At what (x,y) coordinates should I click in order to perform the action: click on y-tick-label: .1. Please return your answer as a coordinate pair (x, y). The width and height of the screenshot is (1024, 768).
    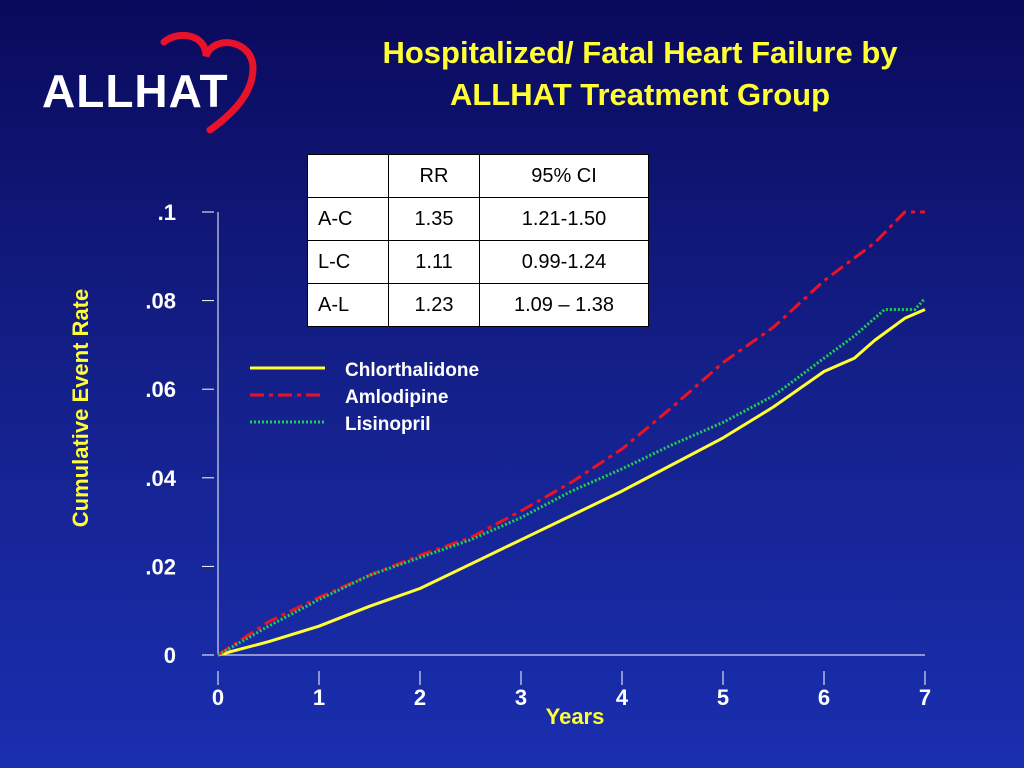
    Looking at the image, I should click on (167, 212).